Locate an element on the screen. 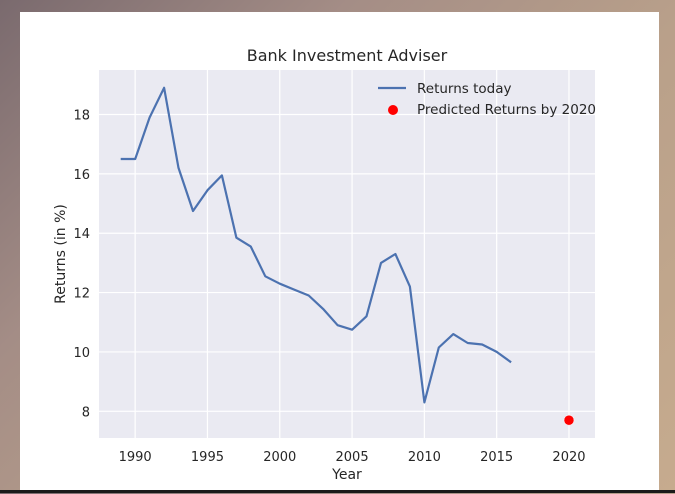 The image size is (675, 494). x-tick-label: 2015 is located at coordinates (496, 457).